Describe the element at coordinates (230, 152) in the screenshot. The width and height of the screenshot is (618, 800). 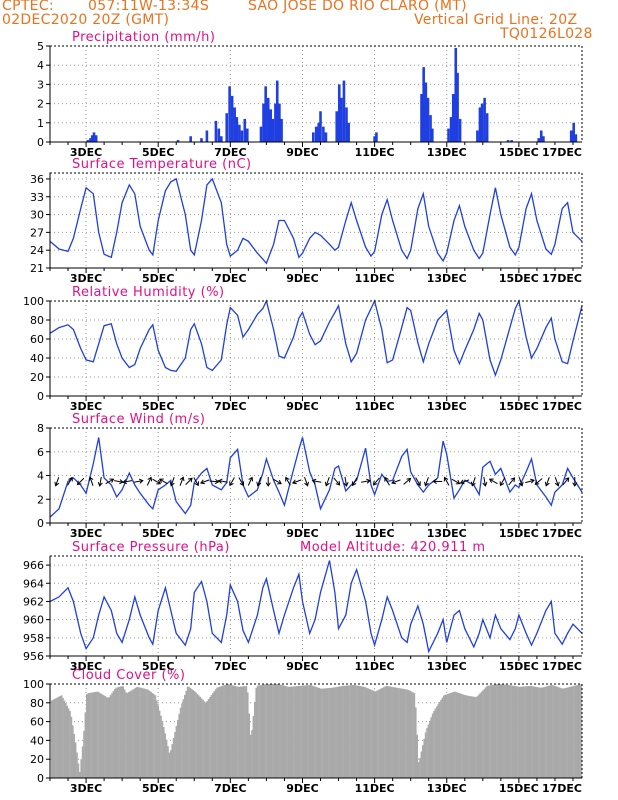
I see `x-tick-label: 7DEC` at that location.